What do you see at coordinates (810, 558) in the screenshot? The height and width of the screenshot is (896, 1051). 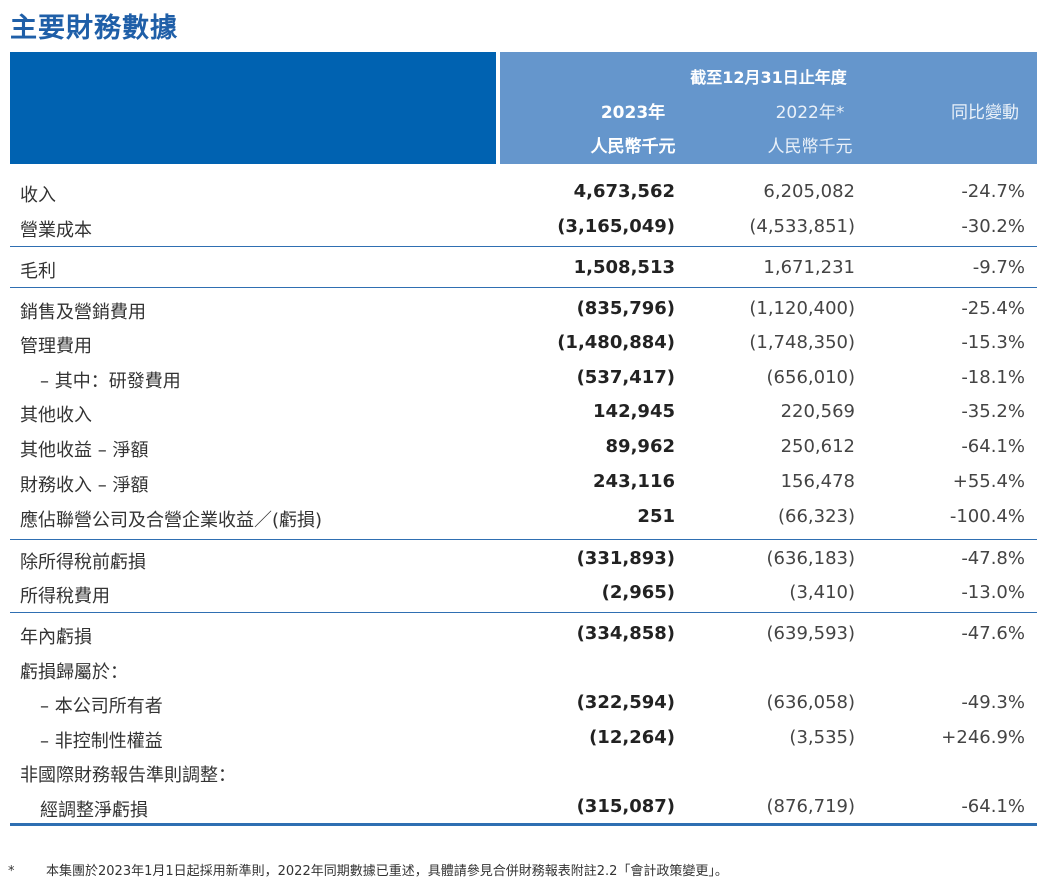 I see `value-2022: (636,183)` at bounding box center [810, 558].